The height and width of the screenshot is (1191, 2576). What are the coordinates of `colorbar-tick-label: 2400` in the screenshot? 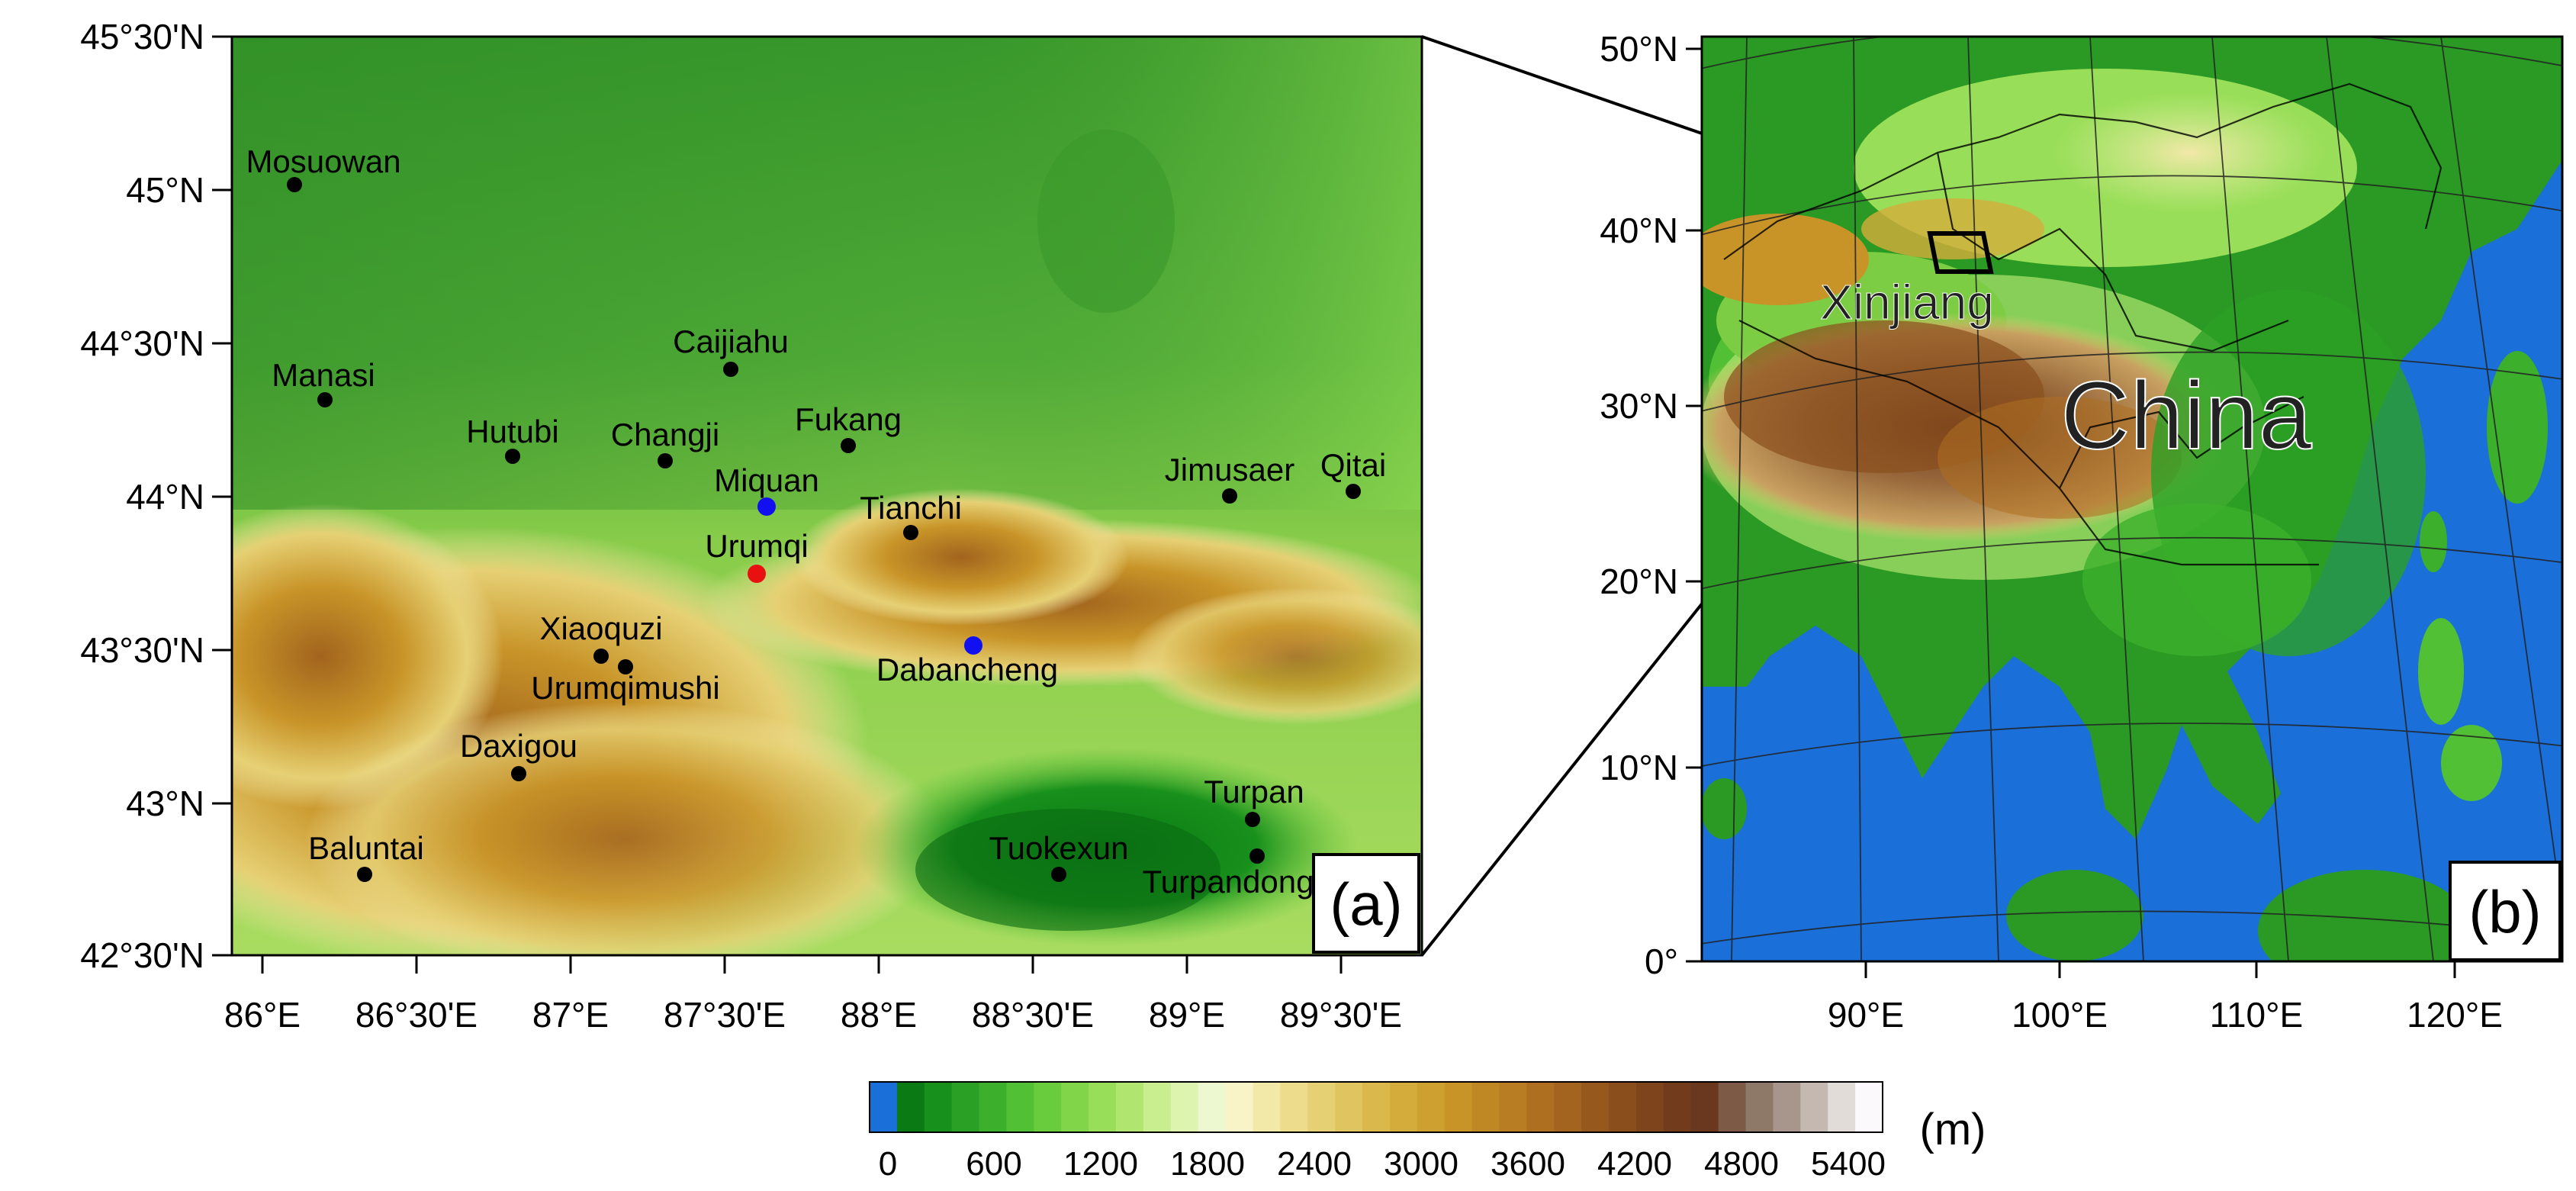 It's located at (1314, 1164).